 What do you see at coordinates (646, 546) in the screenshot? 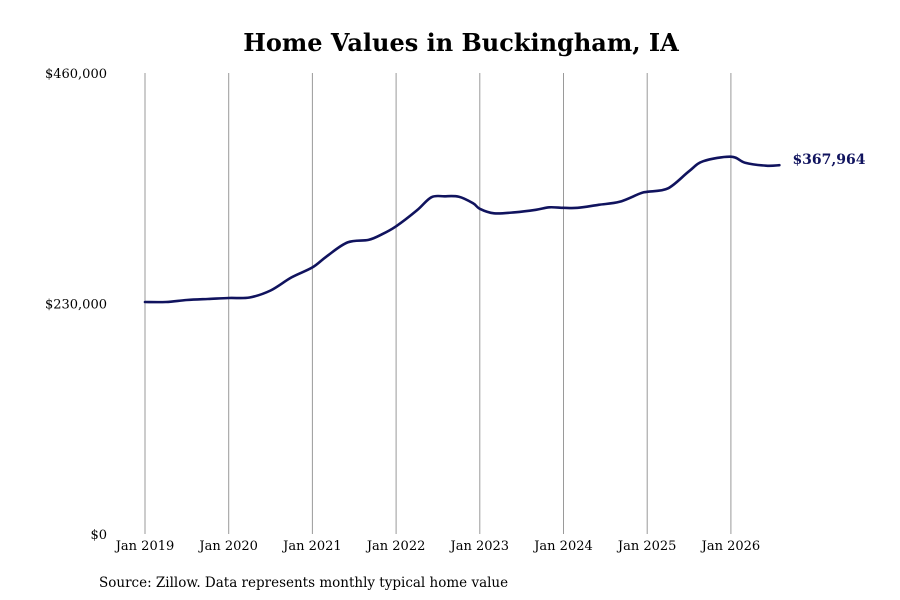
I see `x-tick-label: Jan 2025` at bounding box center [646, 546].